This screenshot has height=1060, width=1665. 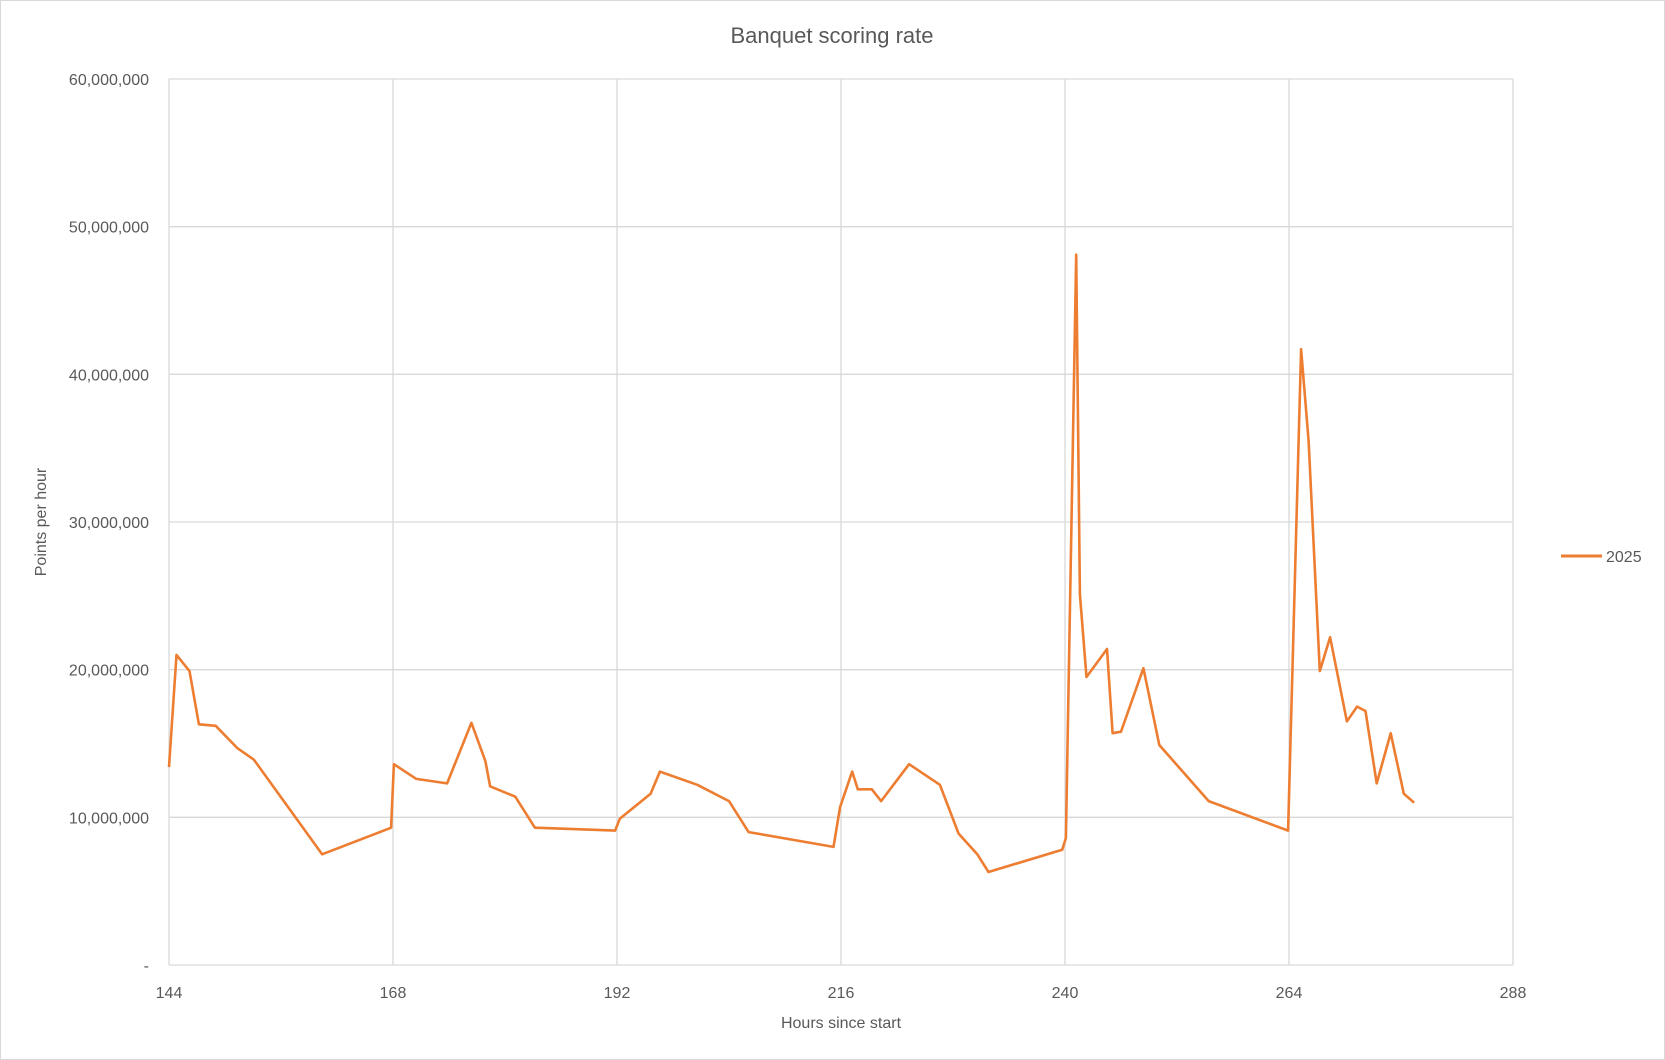 I want to click on y-tick-label: 20,000,000, so click(x=109, y=671).